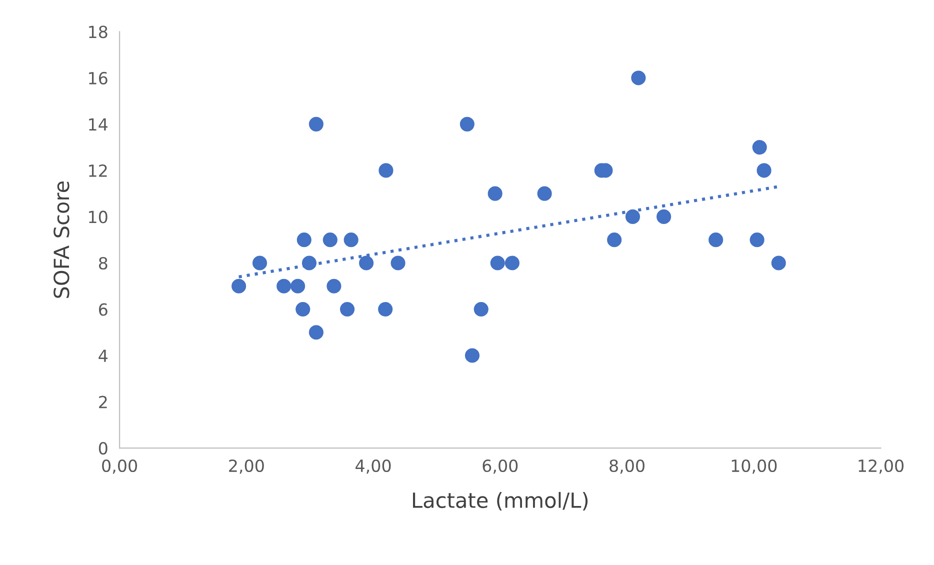 This screenshot has height=565, width=934. Describe the element at coordinates (98, 32) in the screenshot. I see `y-tick-label: 18` at that location.